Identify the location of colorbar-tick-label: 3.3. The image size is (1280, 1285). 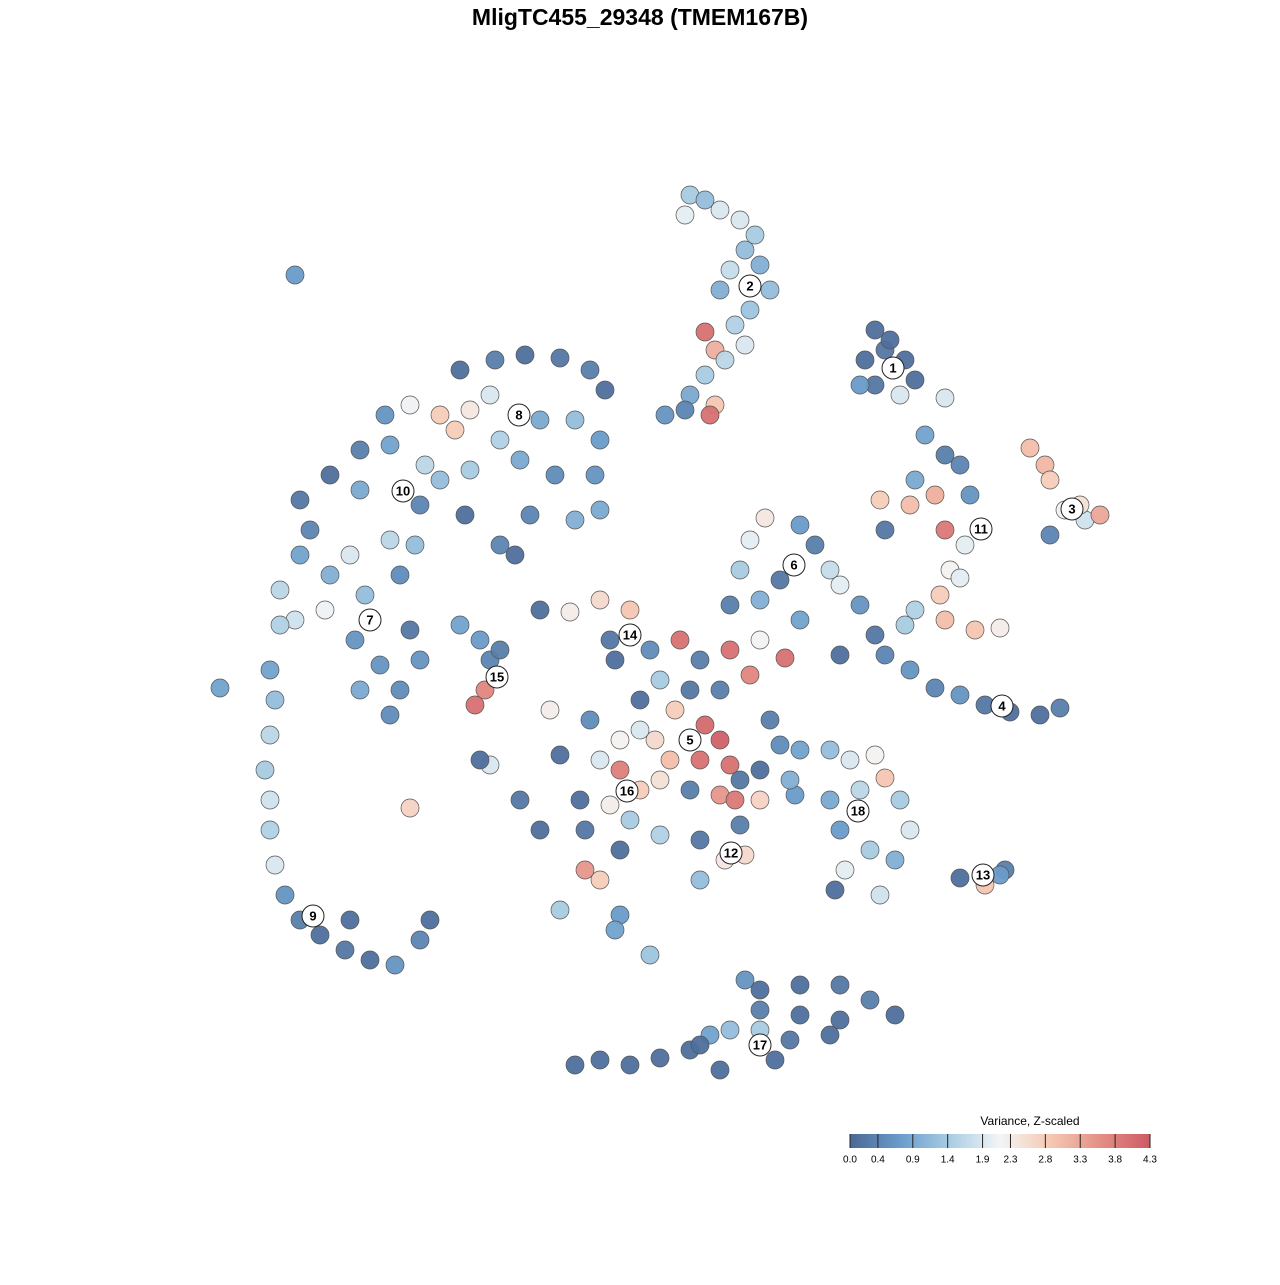
(1080, 1160).